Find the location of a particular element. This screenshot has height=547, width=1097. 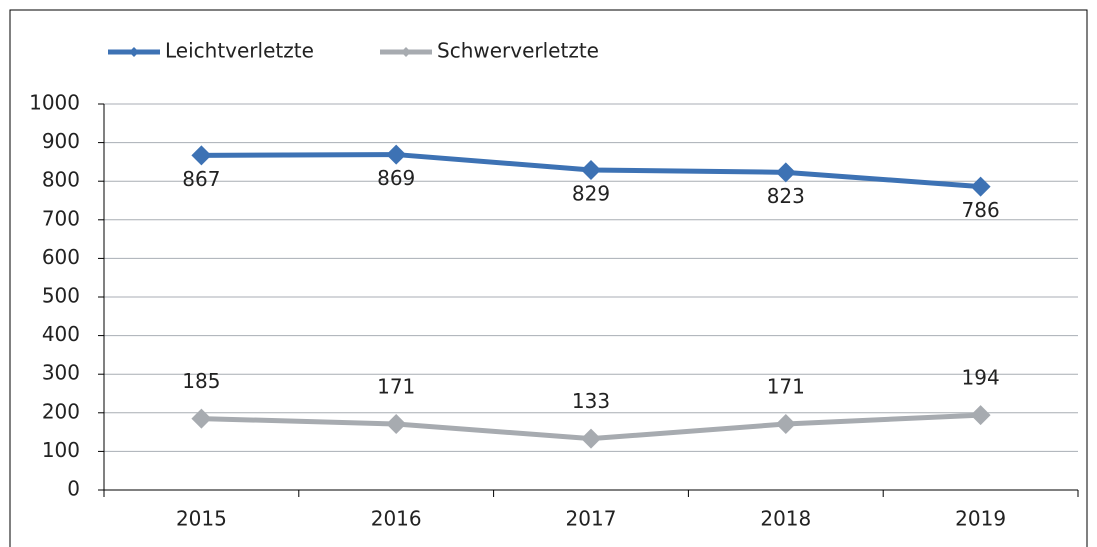

y-tick-label: 800 is located at coordinates (61, 180).